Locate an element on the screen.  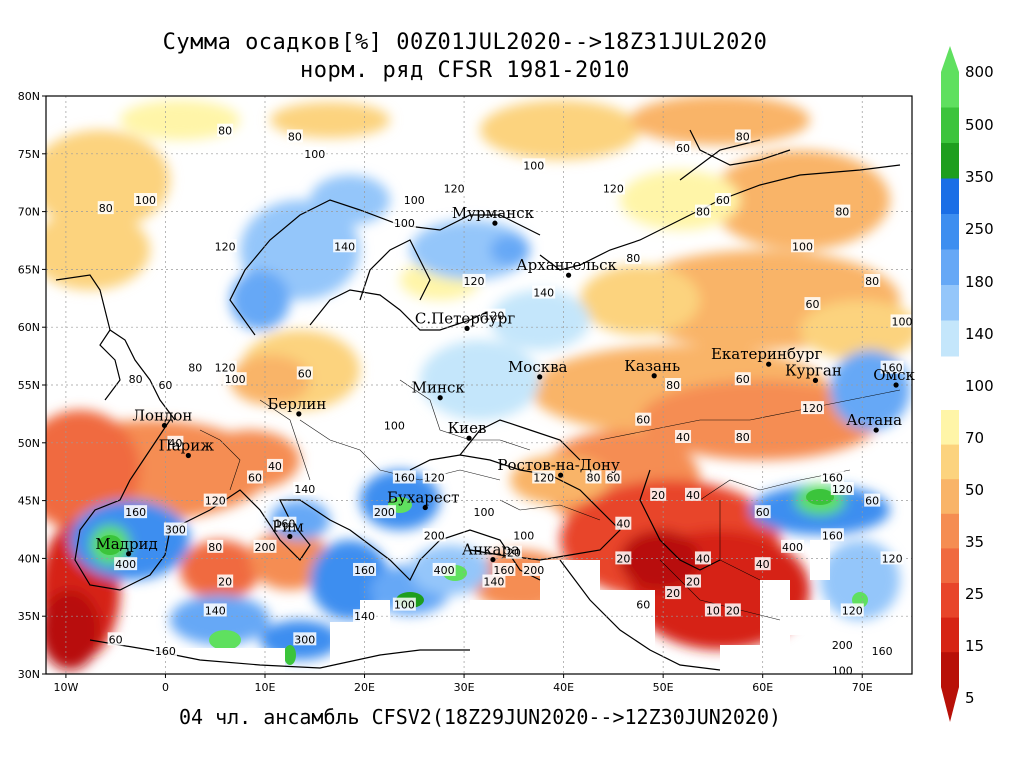
city-label: Минск is located at coordinates (439, 388).